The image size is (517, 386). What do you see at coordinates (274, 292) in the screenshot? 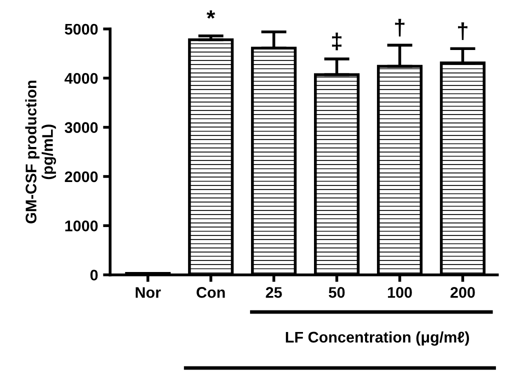
I see `x-tick-label: 25` at bounding box center [274, 292].